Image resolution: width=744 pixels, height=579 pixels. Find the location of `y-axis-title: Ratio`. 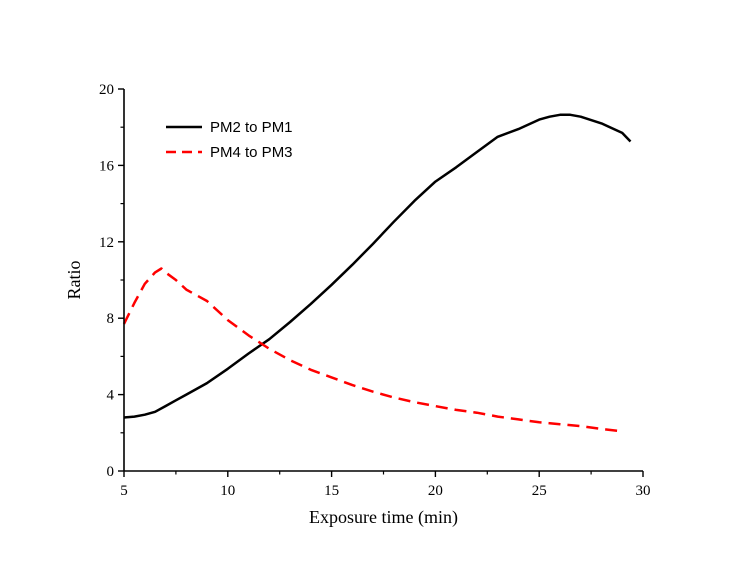

y-axis-title: Ratio is located at coordinates (74, 280).